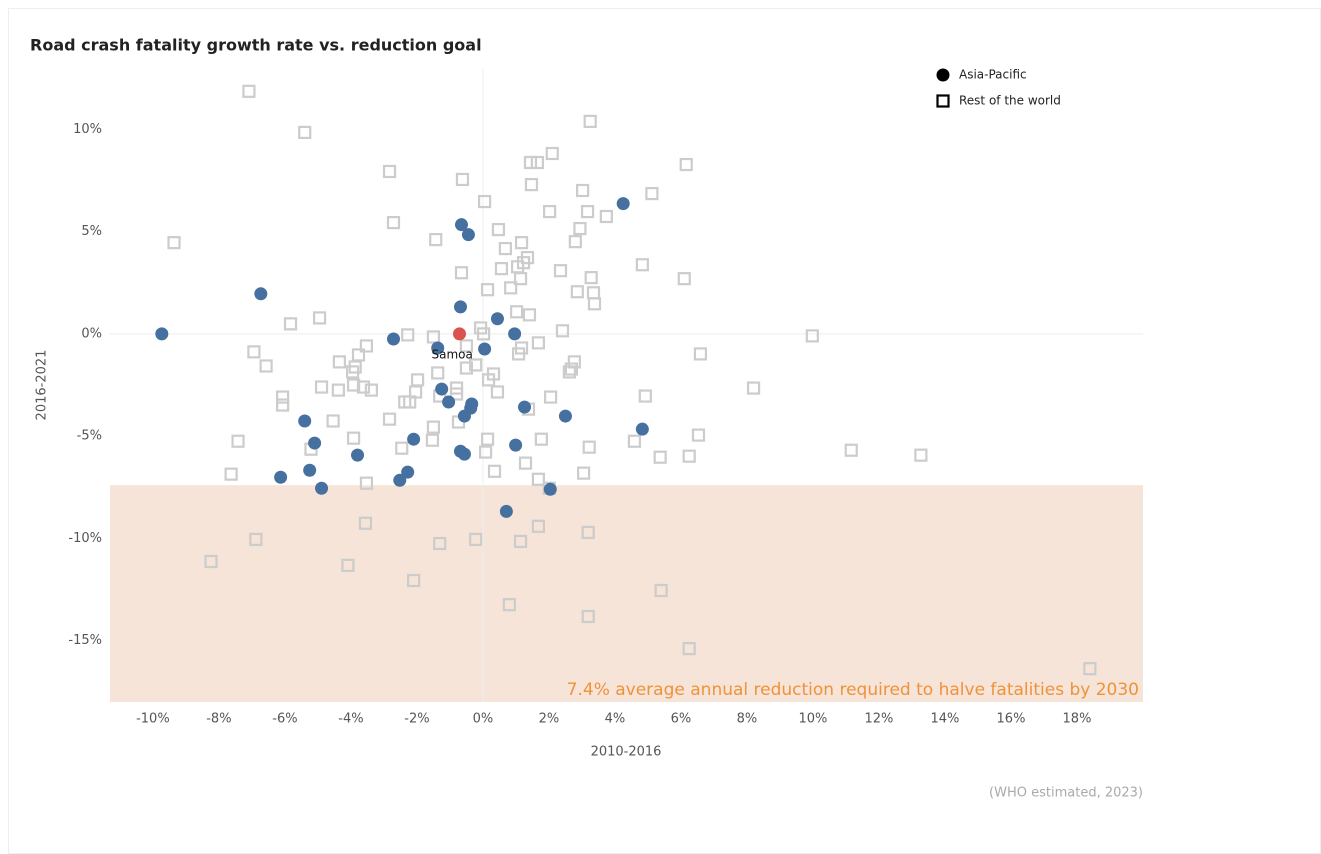 The image size is (1321, 854). Describe the element at coordinates (615, 719) in the screenshot. I see `x-tick-label: 4%` at that location.